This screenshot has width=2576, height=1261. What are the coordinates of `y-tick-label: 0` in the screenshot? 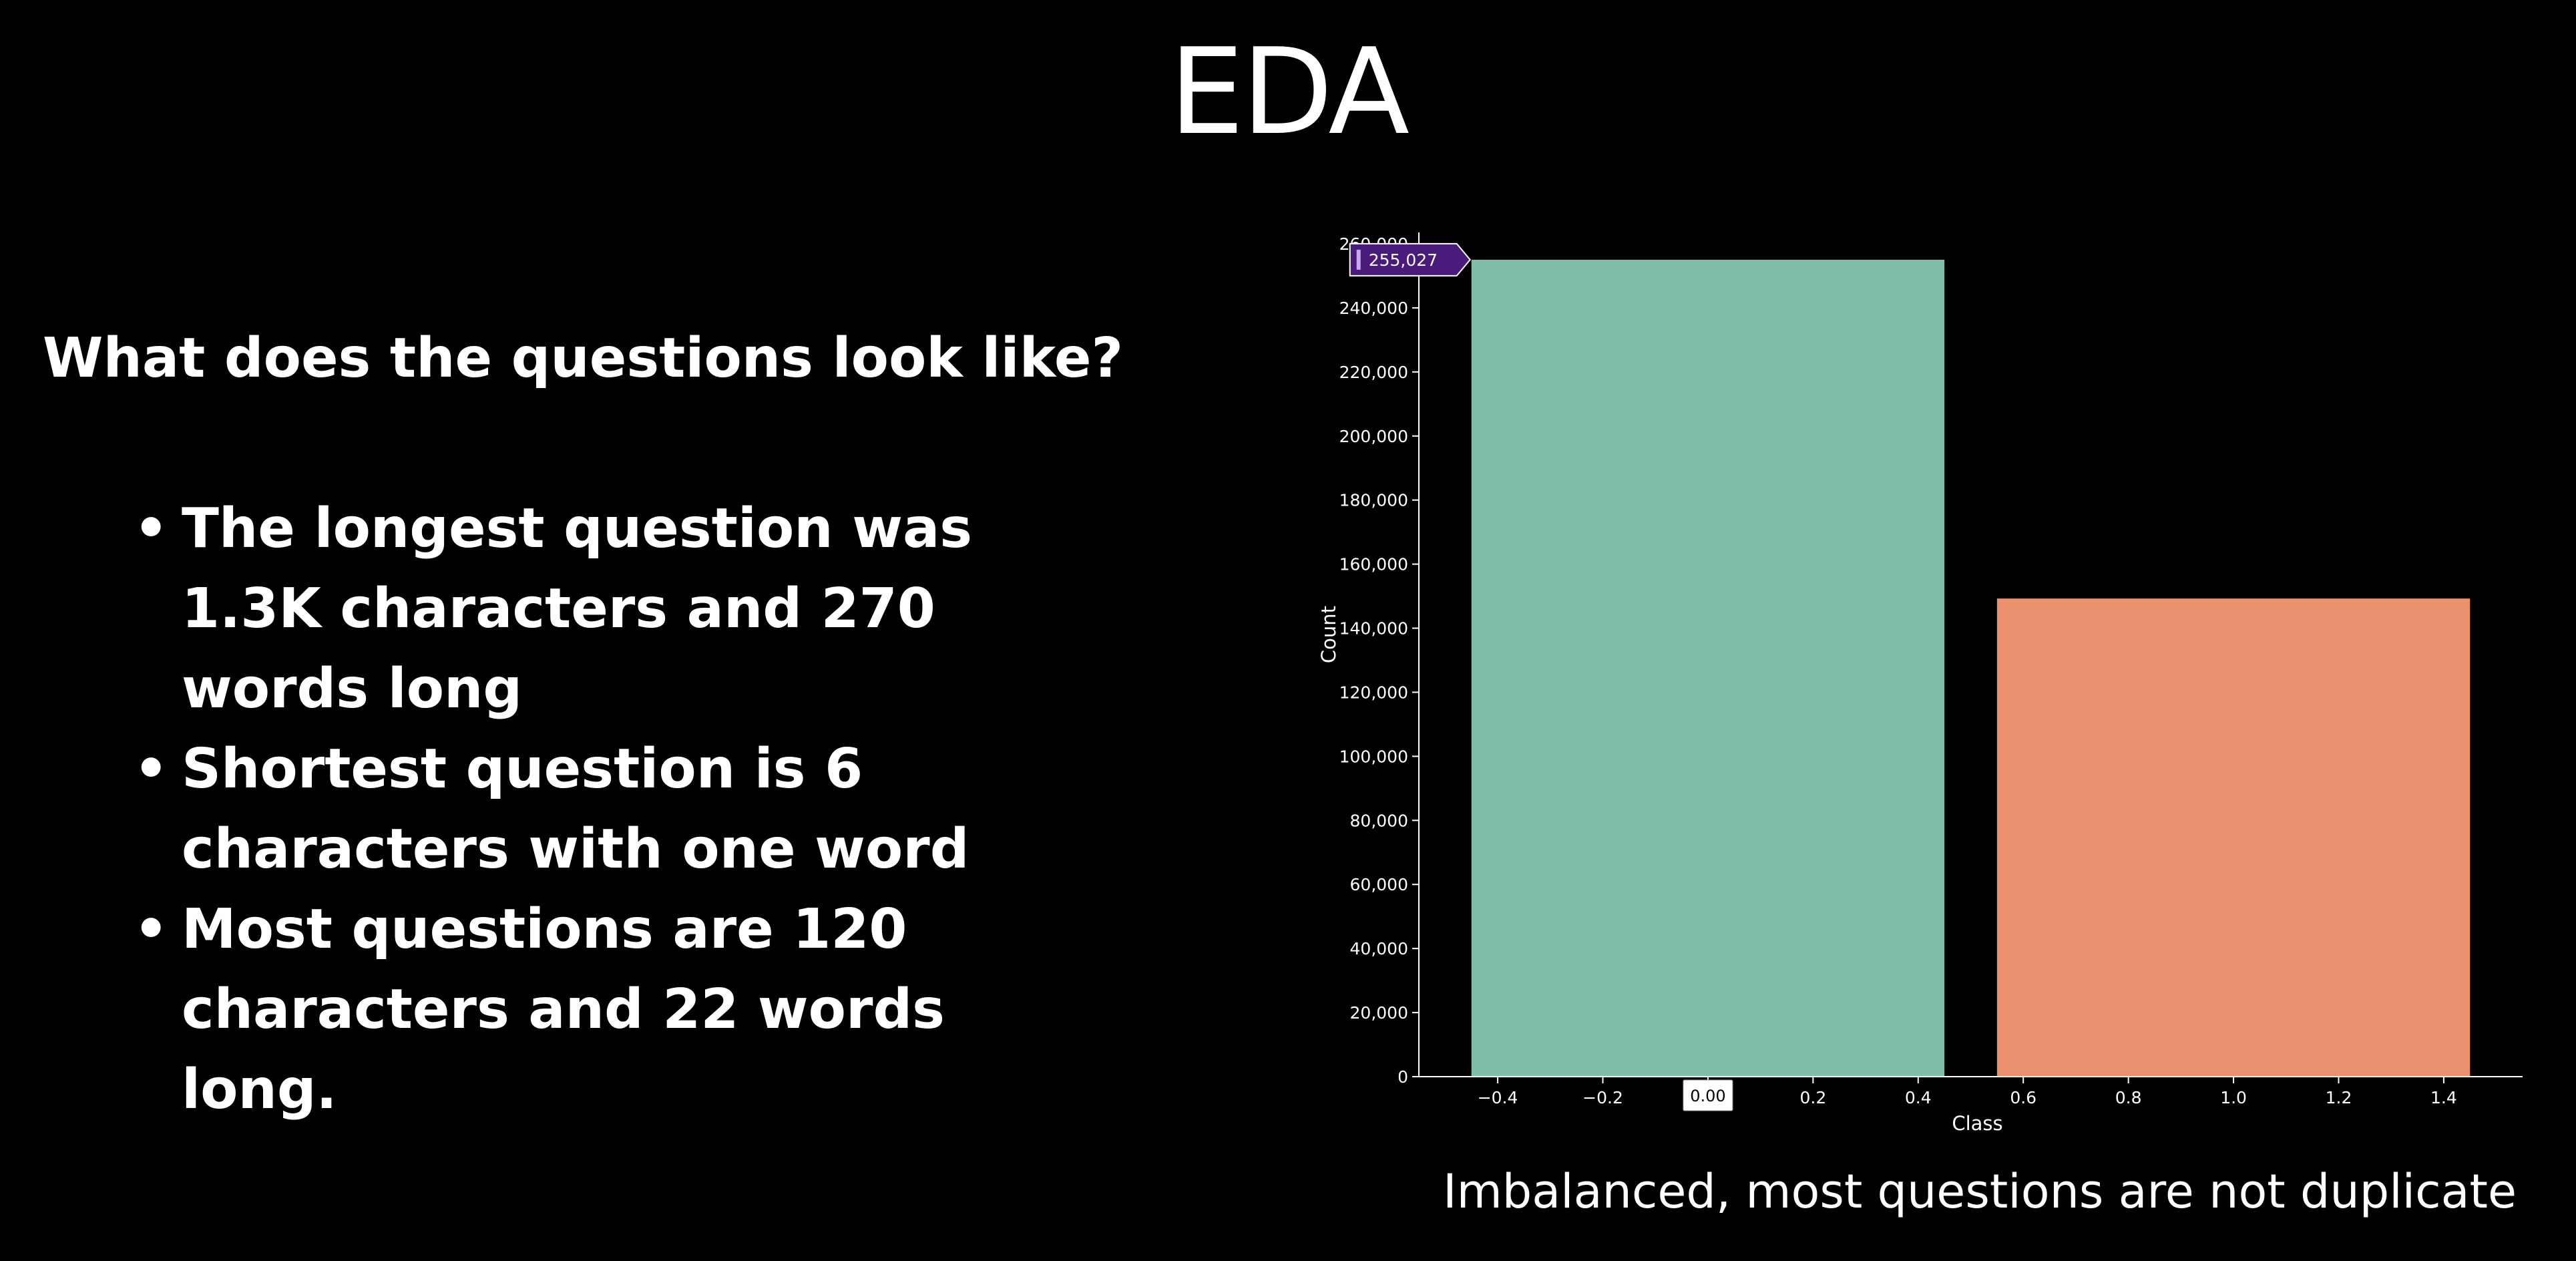 It's located at (1403, 1077).